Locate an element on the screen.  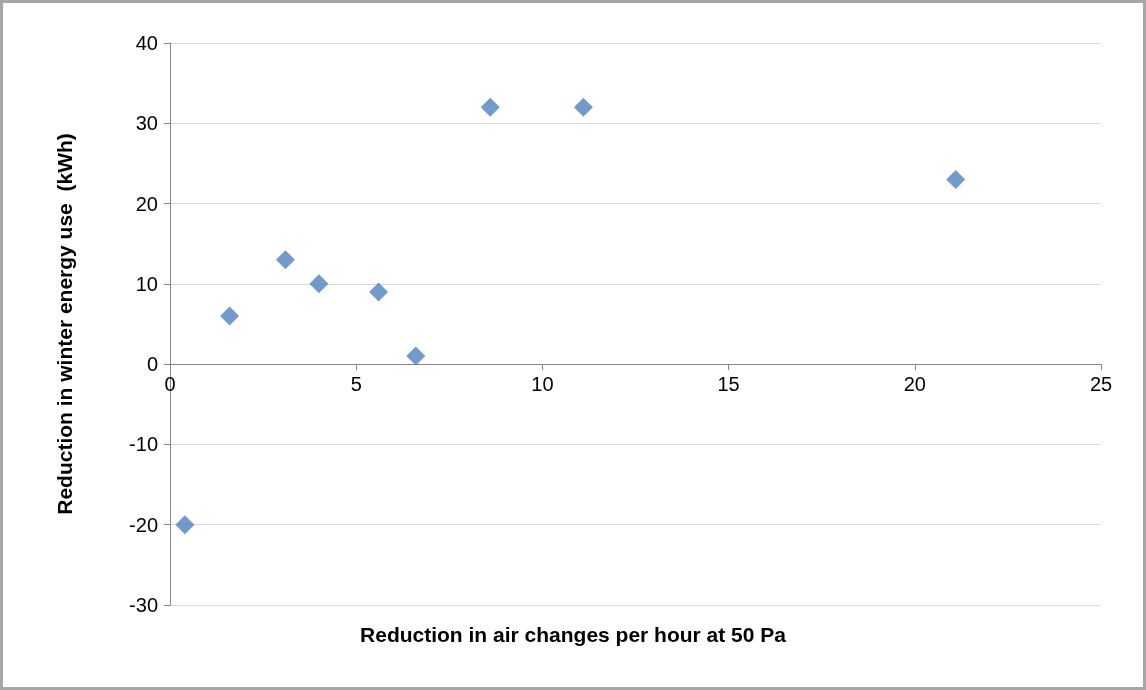
x-tick-label: 5 is located at coordinates (356, 384).